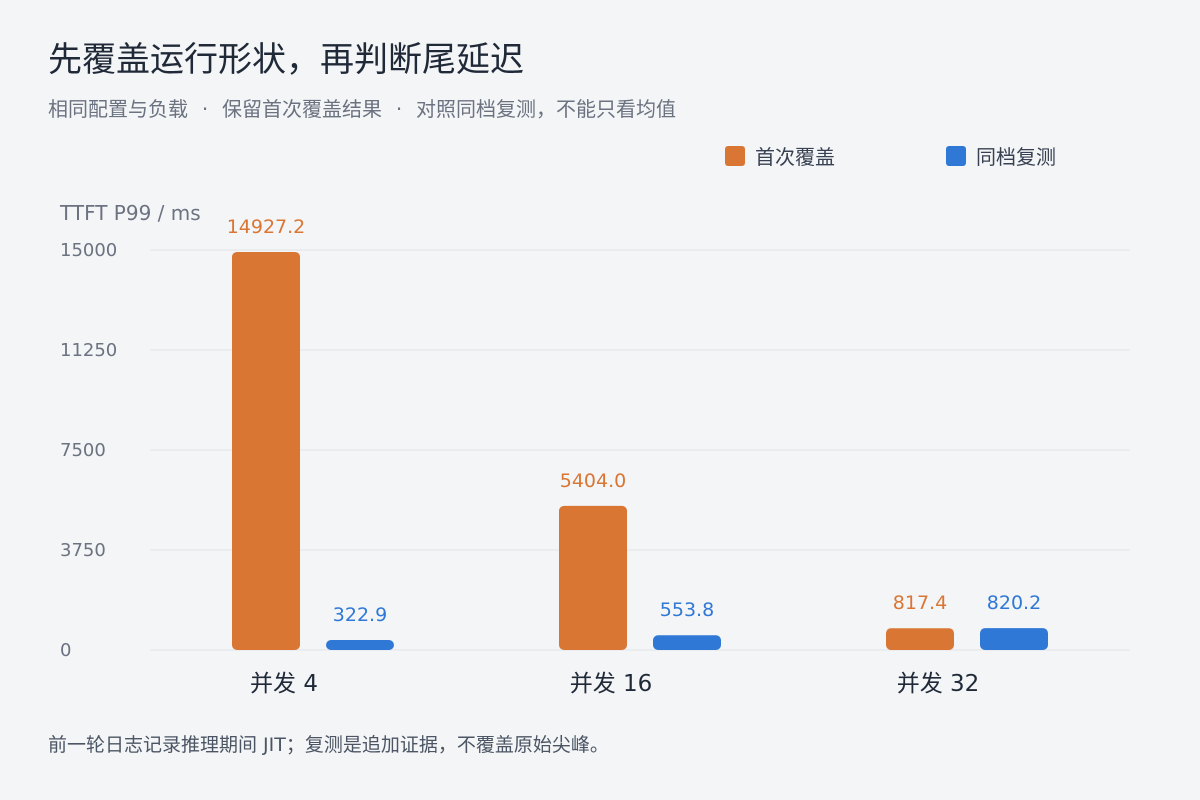  What do you see at coordinates (266, 227) in the screenshot?
I see `data-label-first: 14927.2` at bounding box center [266, 227].